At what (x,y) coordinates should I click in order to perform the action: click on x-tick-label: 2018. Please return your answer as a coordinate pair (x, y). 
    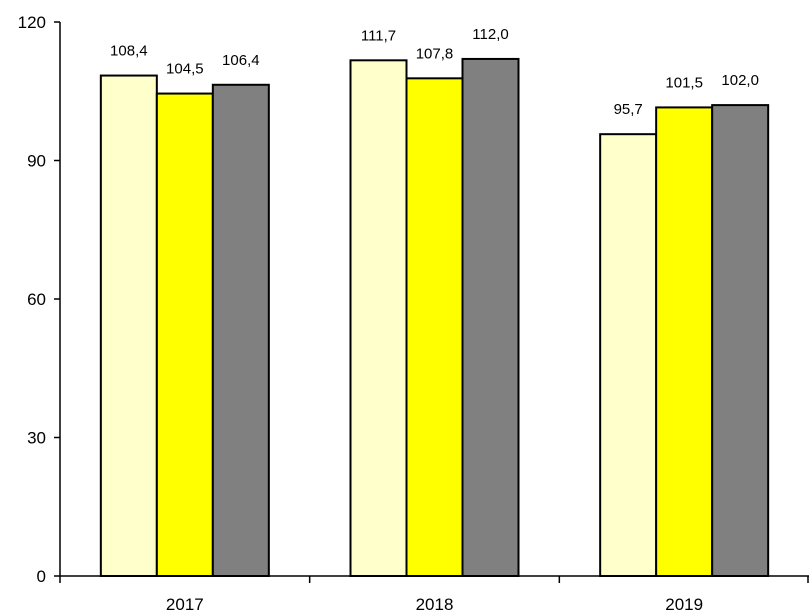
    Looking at the image, I should click on (435, 604).